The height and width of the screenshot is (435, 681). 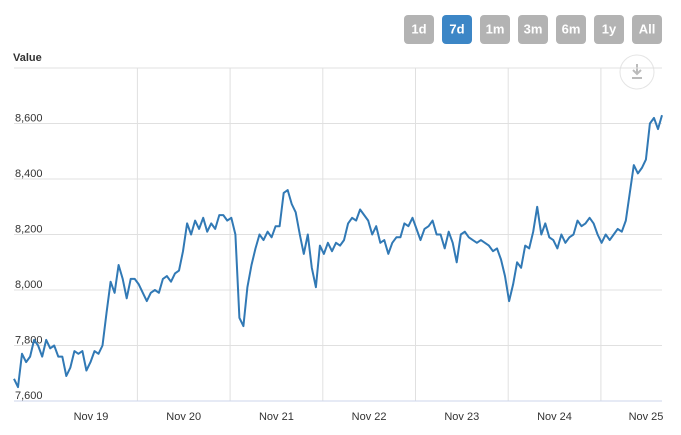 I want to click on y-tick-label: 7,600, so click(x=29, y=396).